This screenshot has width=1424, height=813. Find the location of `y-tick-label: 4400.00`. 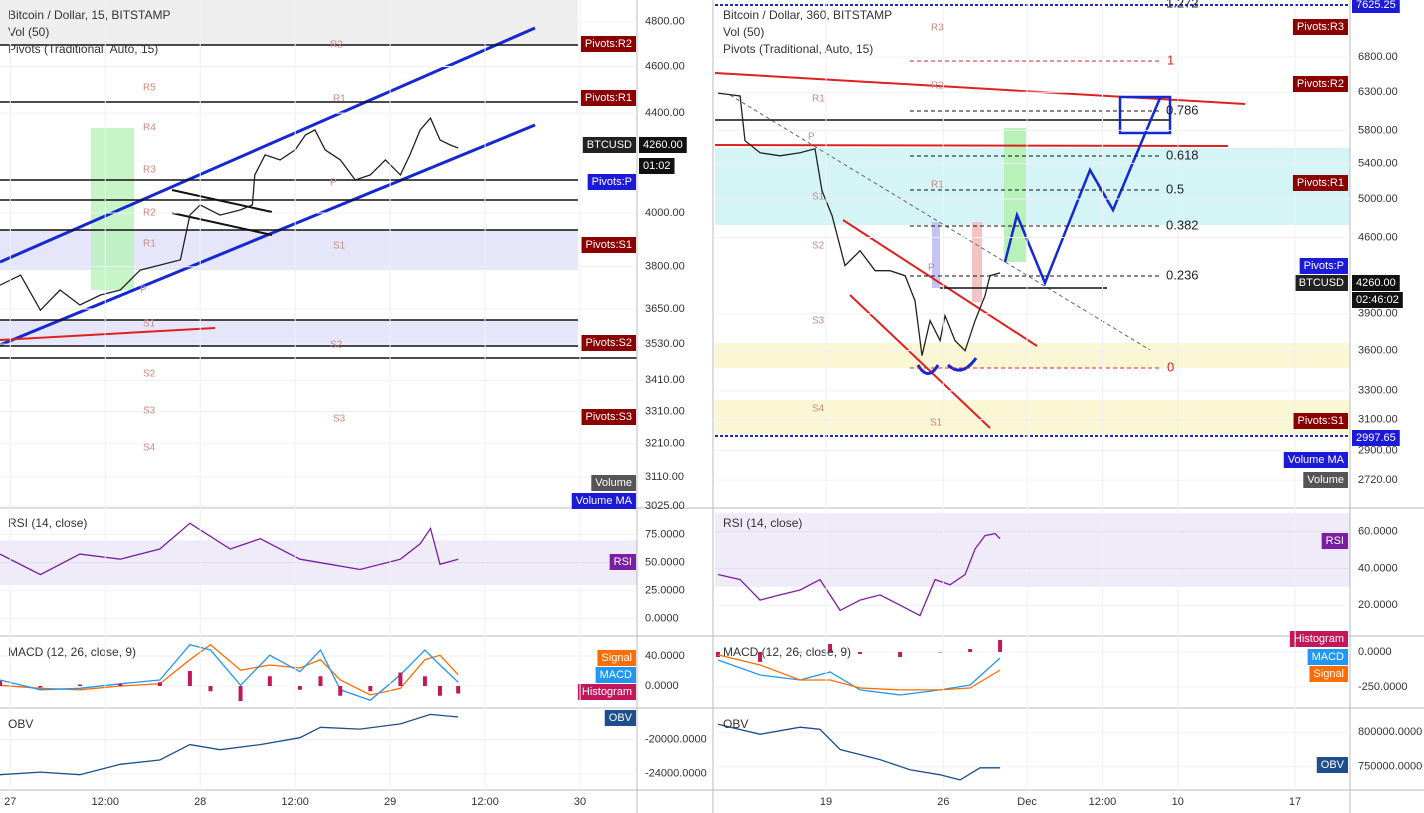

y-tick-label: 4400.00 is located at coordinates (665, 113).